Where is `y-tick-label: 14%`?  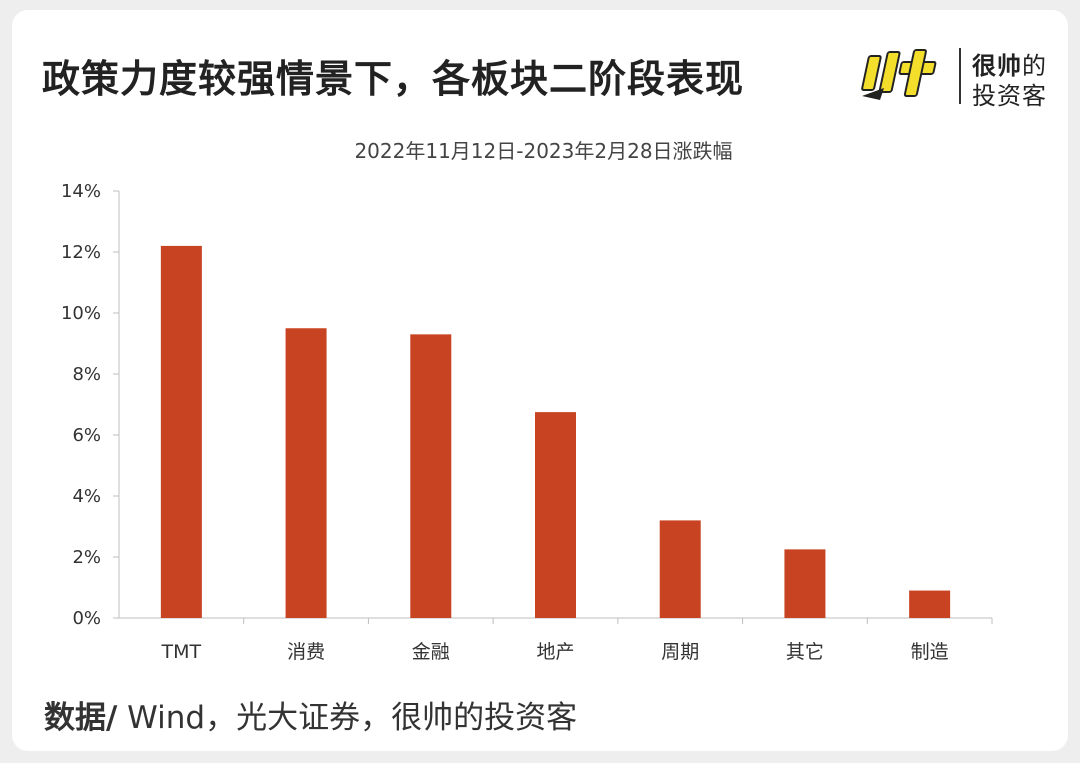
y-tick-label: 14% is located at coordinates (81, 191).